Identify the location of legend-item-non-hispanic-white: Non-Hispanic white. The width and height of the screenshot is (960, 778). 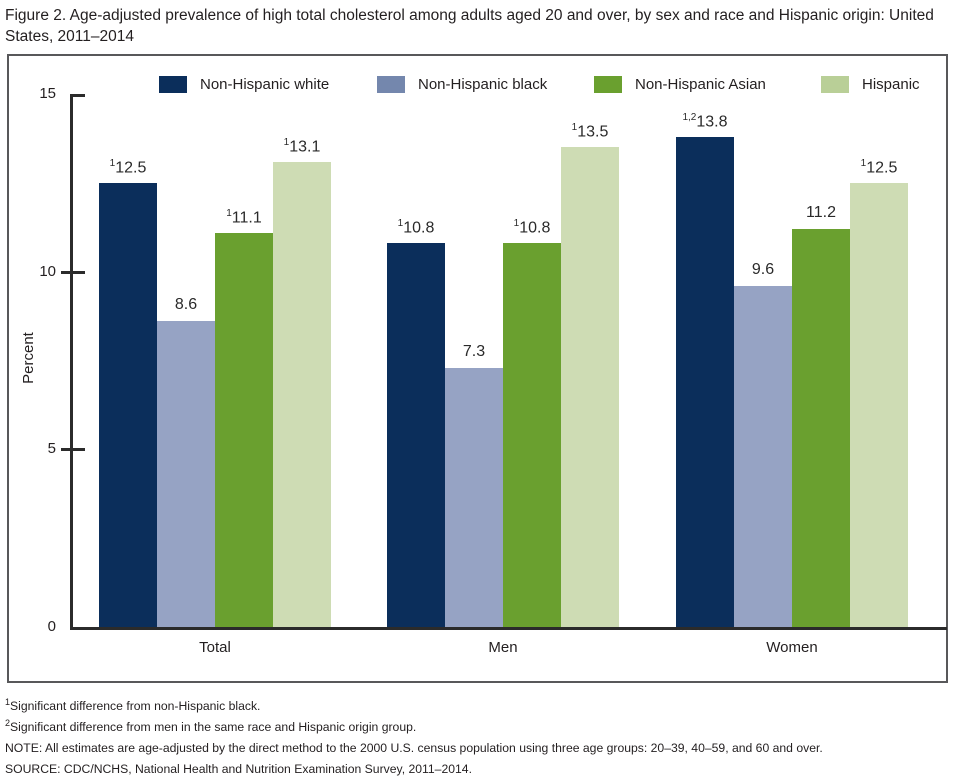
(244, 84).